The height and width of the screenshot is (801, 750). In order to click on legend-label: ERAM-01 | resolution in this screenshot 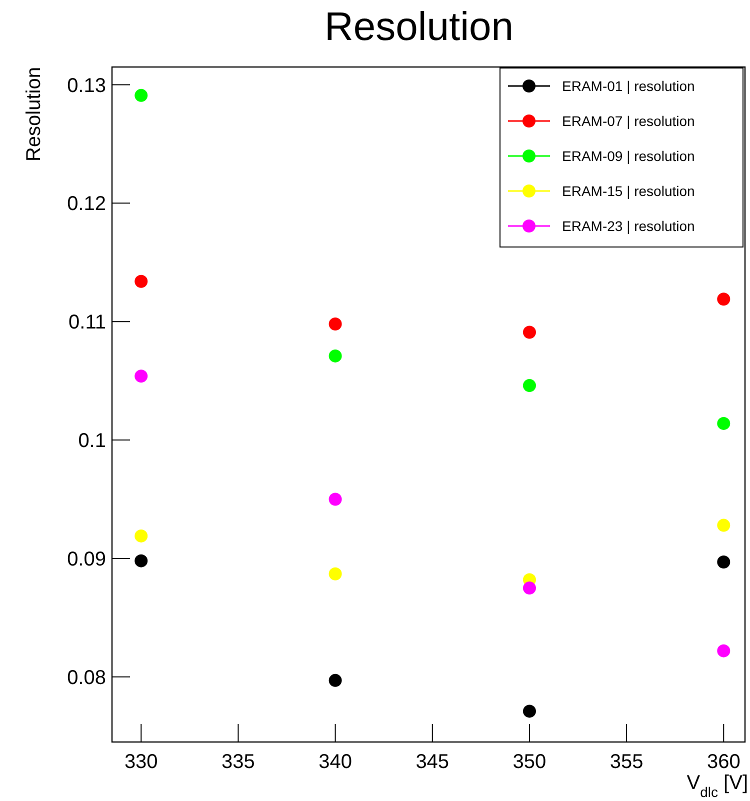, I will do `click(628, 86)`.